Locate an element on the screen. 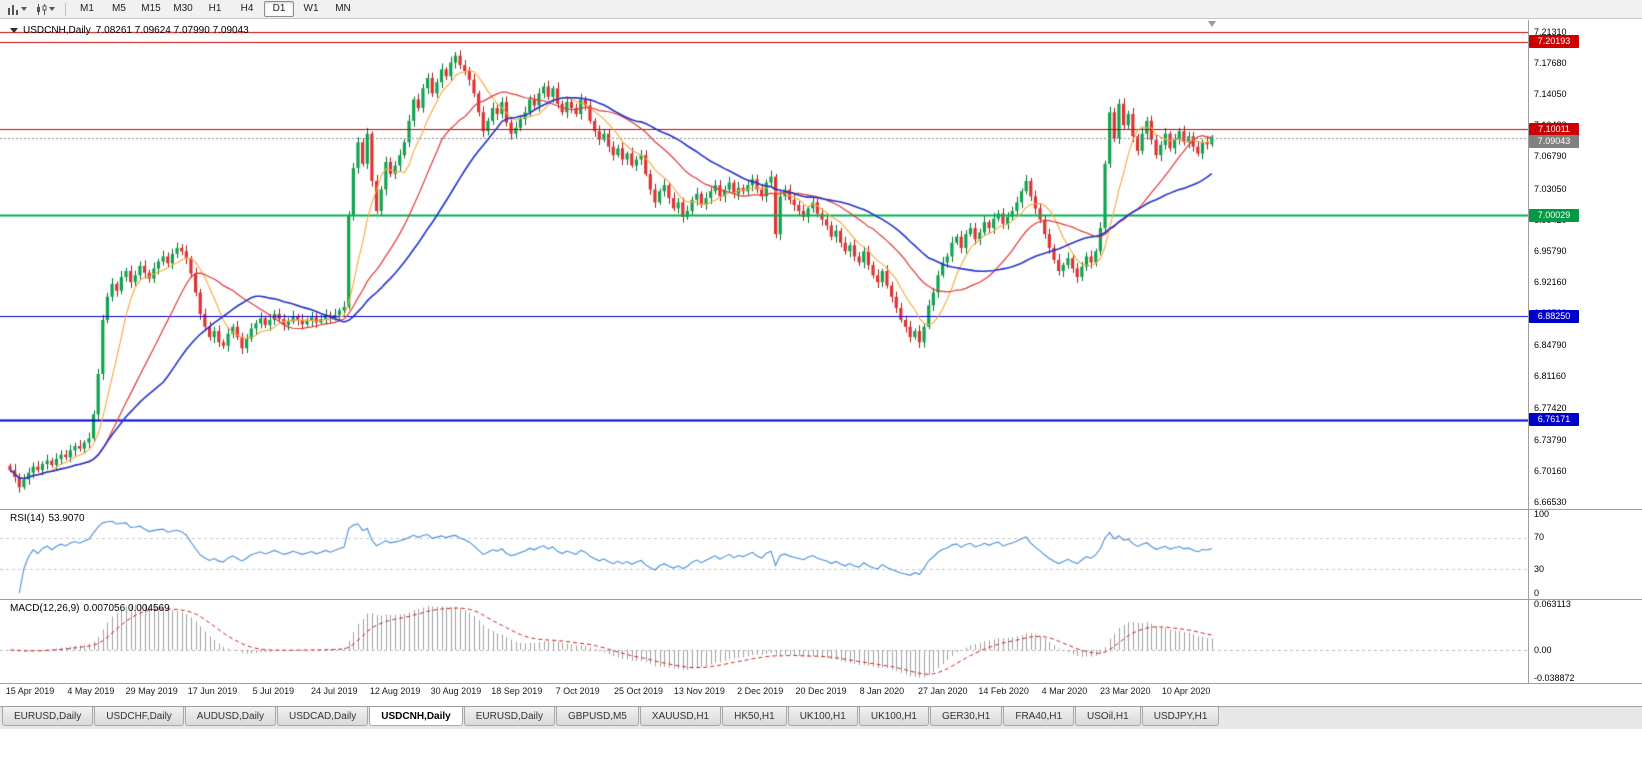 The image size is (1642, 763). timeframe-button-d1: D1 is located at coordinates (279, 9).